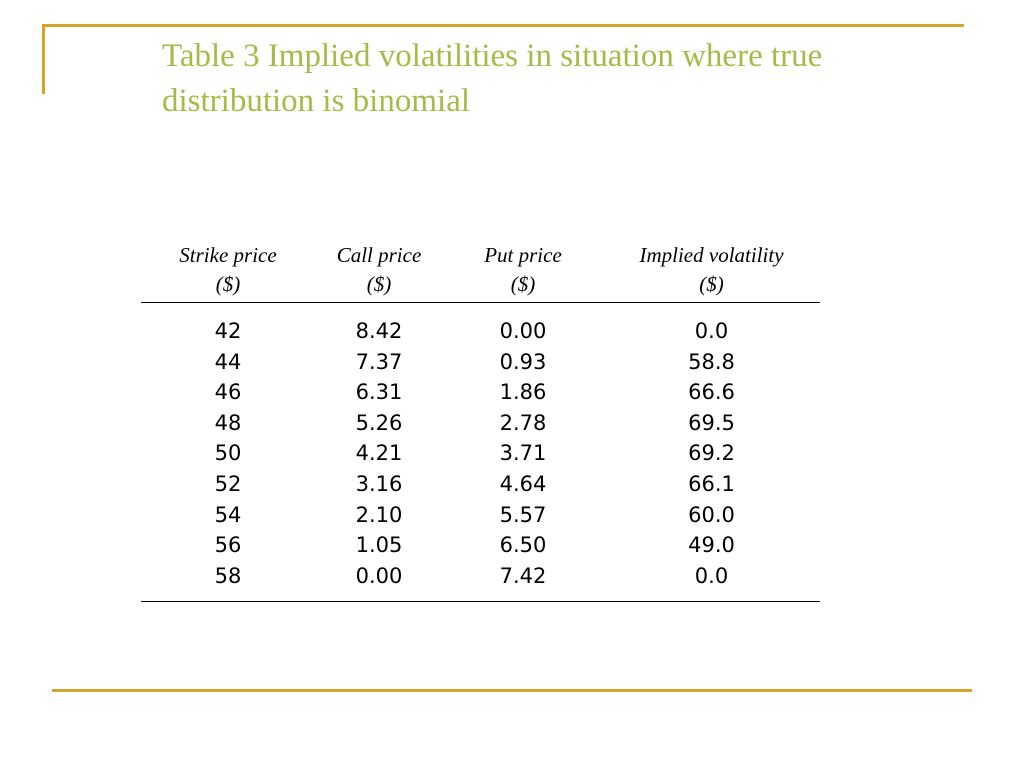 The width and height of the screenshot is (1024, 768). What do you see at coordinates (228, 331) in the screenshot?
I see `cell-strike-price: 42` at bounding box center [228, 331].